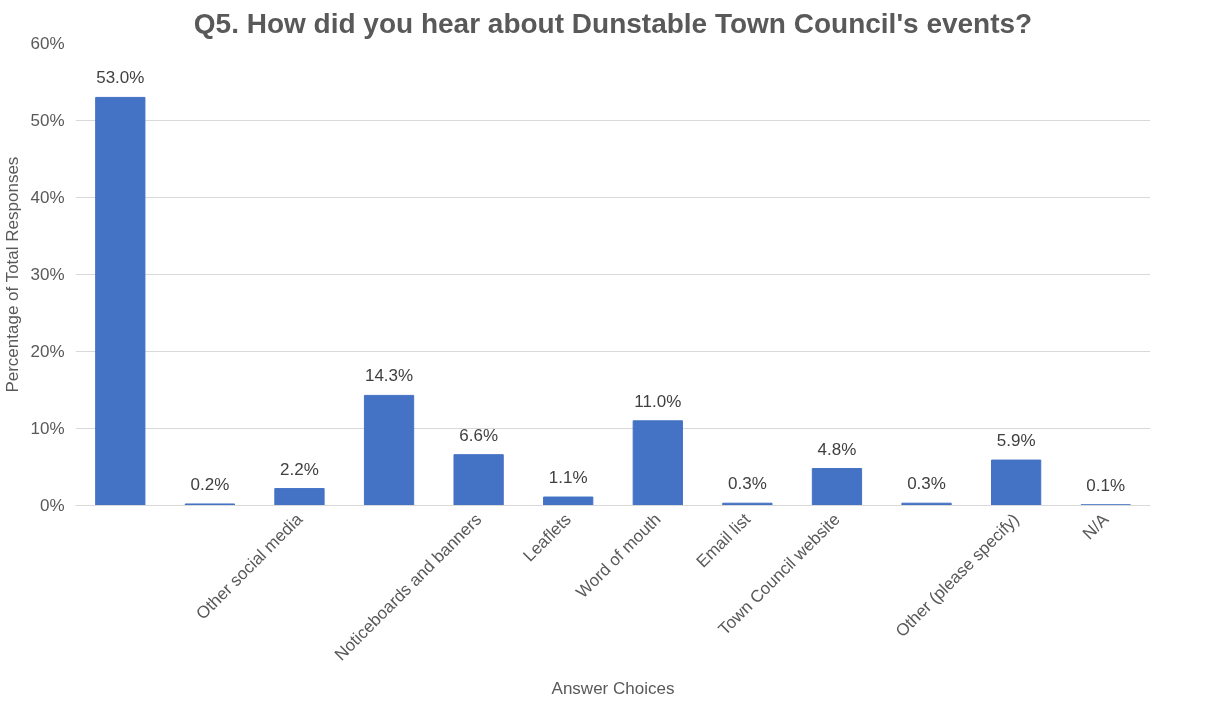 The height and width of the screenshot is (725, 1205). I want to click on data-label: 53.0%, so click(120, 78).